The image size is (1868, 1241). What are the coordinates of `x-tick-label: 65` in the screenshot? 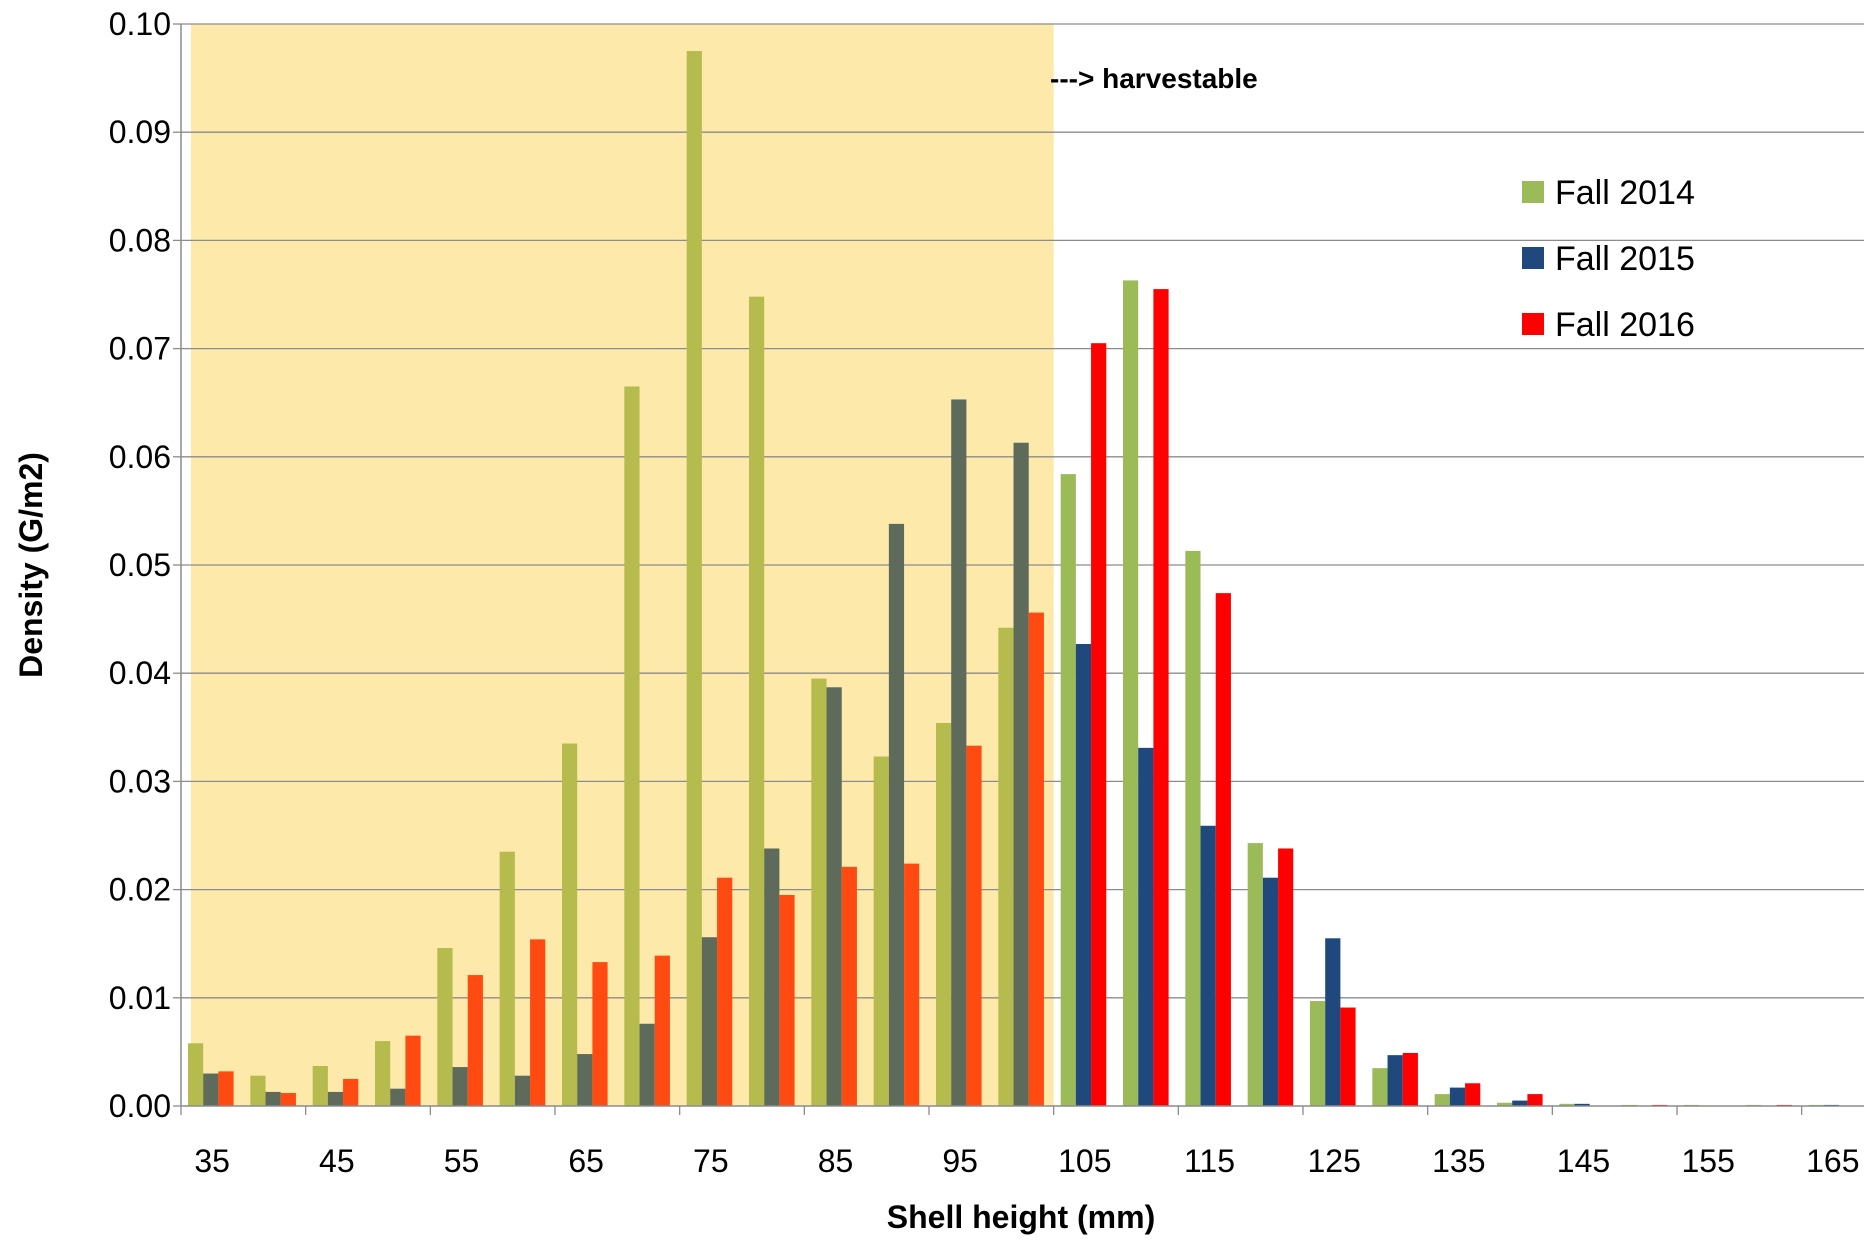 It's located at (586, 1161).